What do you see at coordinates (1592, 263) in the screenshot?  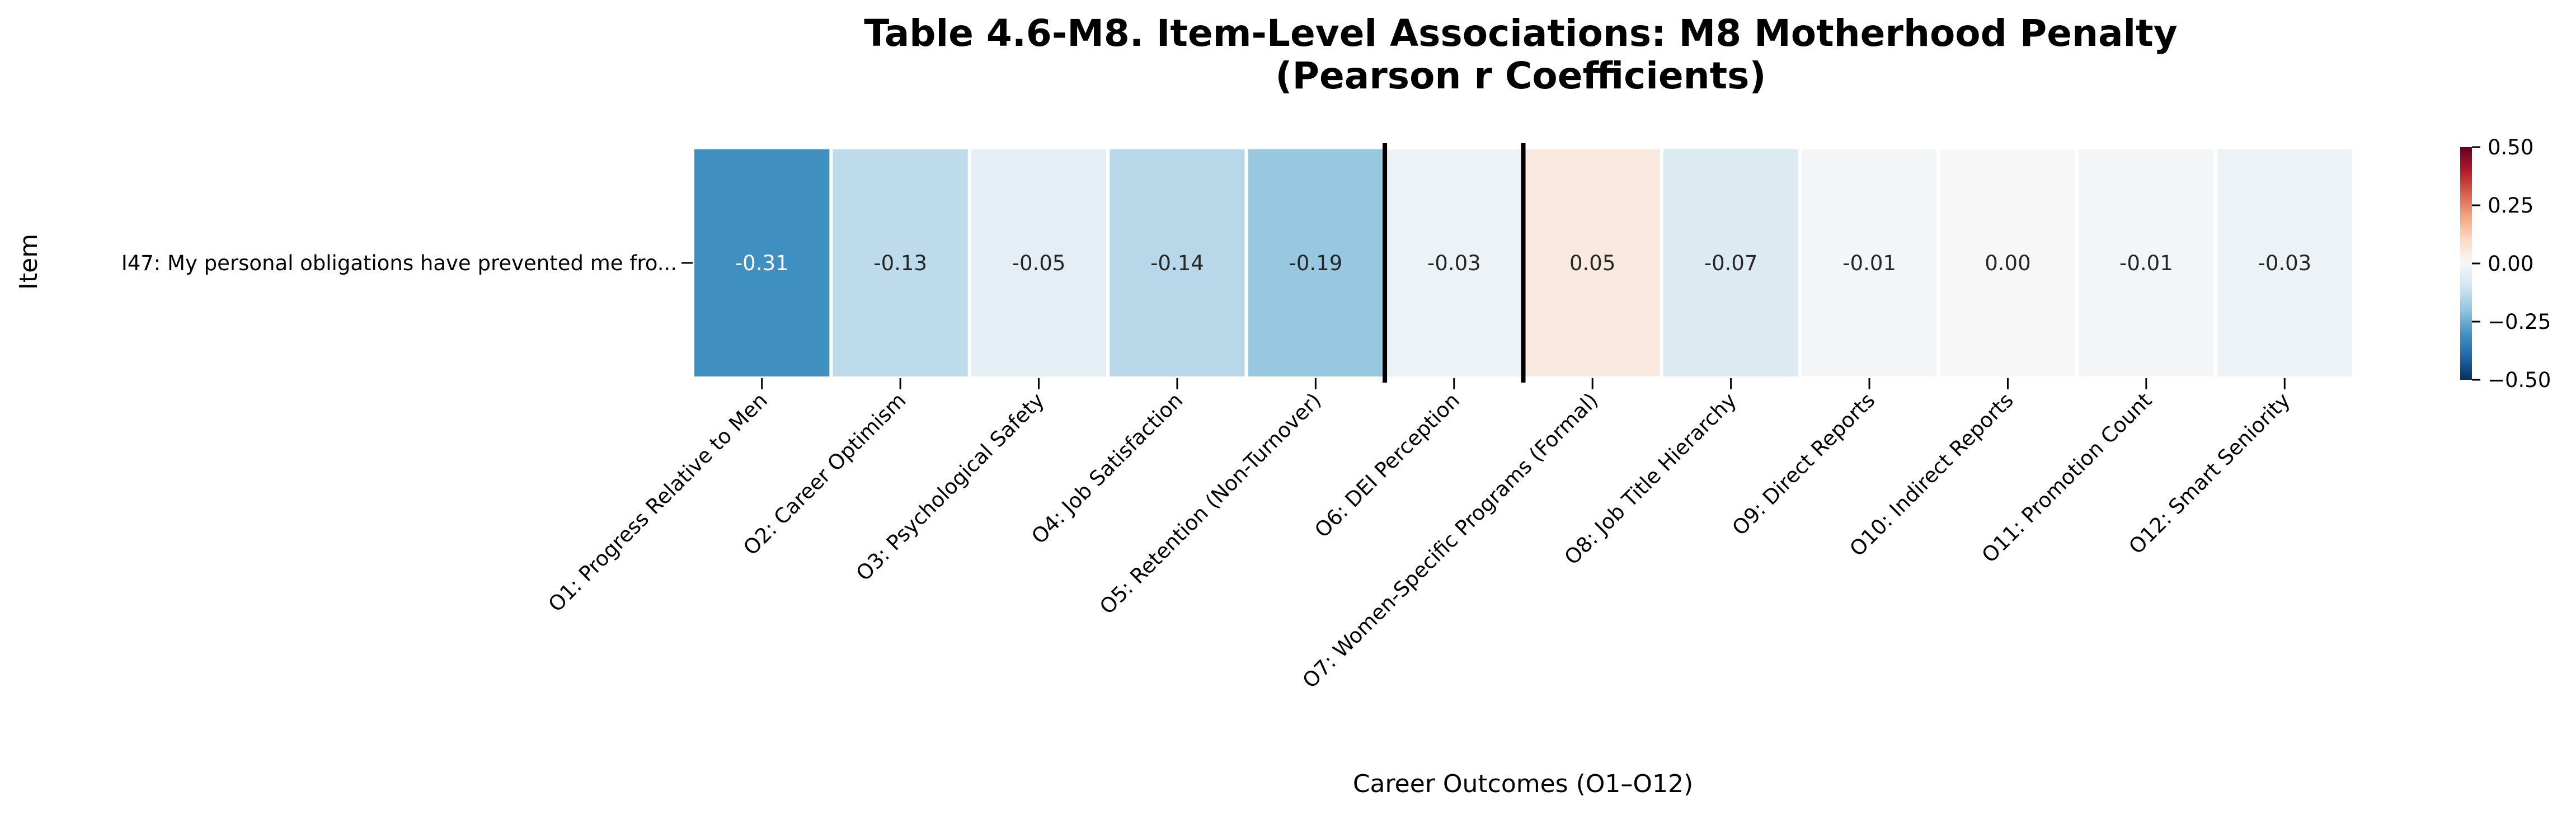 I see `cell-annotation: 0.05` at bounding box center [1592, 263].